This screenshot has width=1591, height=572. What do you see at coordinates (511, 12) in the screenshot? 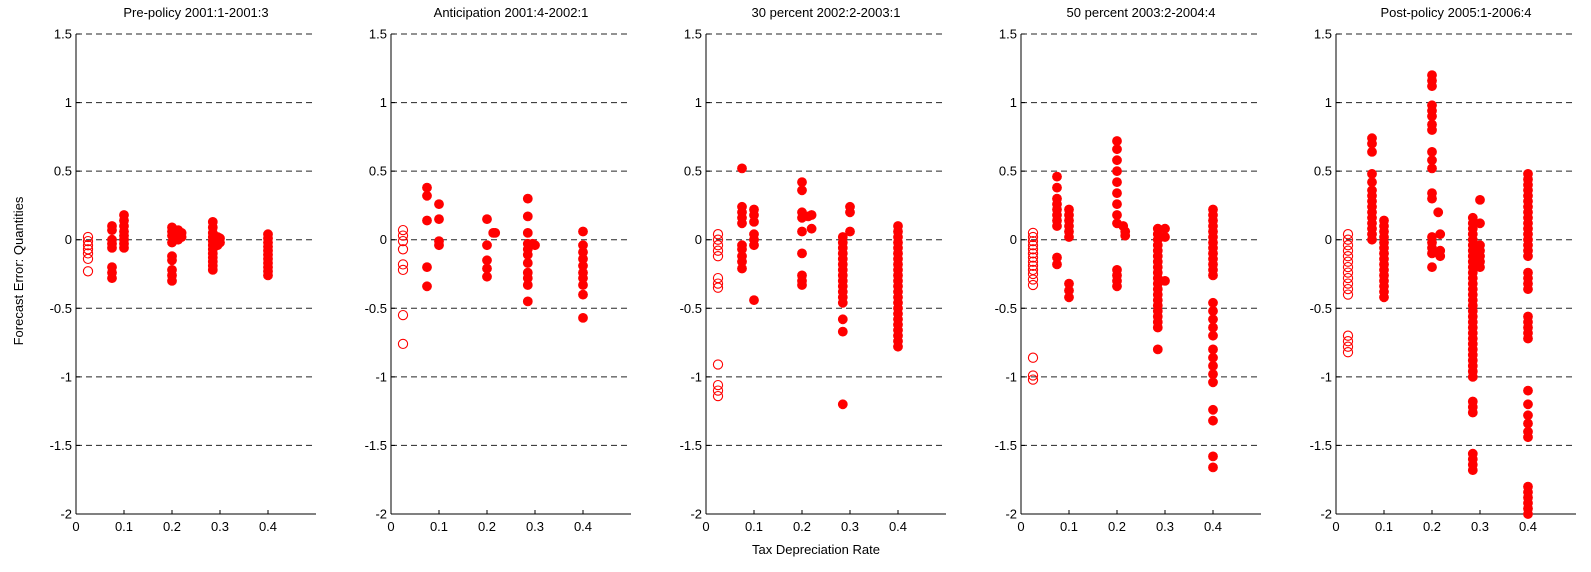
I see `panel-title: Anticipation 2001:4-2002:1` at bounding box center [511, 12].